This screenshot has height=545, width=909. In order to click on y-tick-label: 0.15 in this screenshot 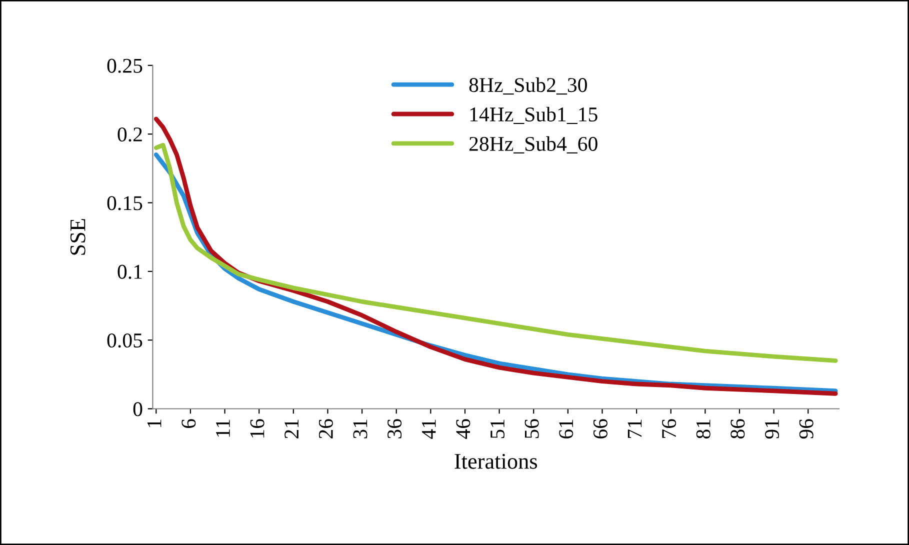, I will do `click(124, 203)`.